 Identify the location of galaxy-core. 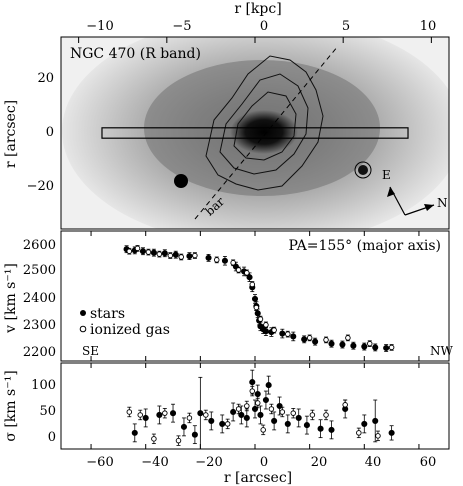
(264, 132).